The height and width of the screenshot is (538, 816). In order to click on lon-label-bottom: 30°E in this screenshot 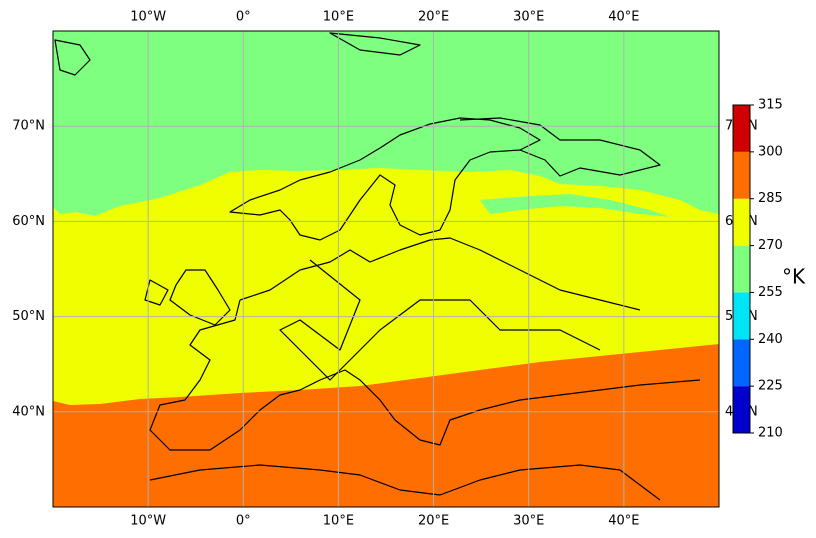, I will do `click(528, 521)`.